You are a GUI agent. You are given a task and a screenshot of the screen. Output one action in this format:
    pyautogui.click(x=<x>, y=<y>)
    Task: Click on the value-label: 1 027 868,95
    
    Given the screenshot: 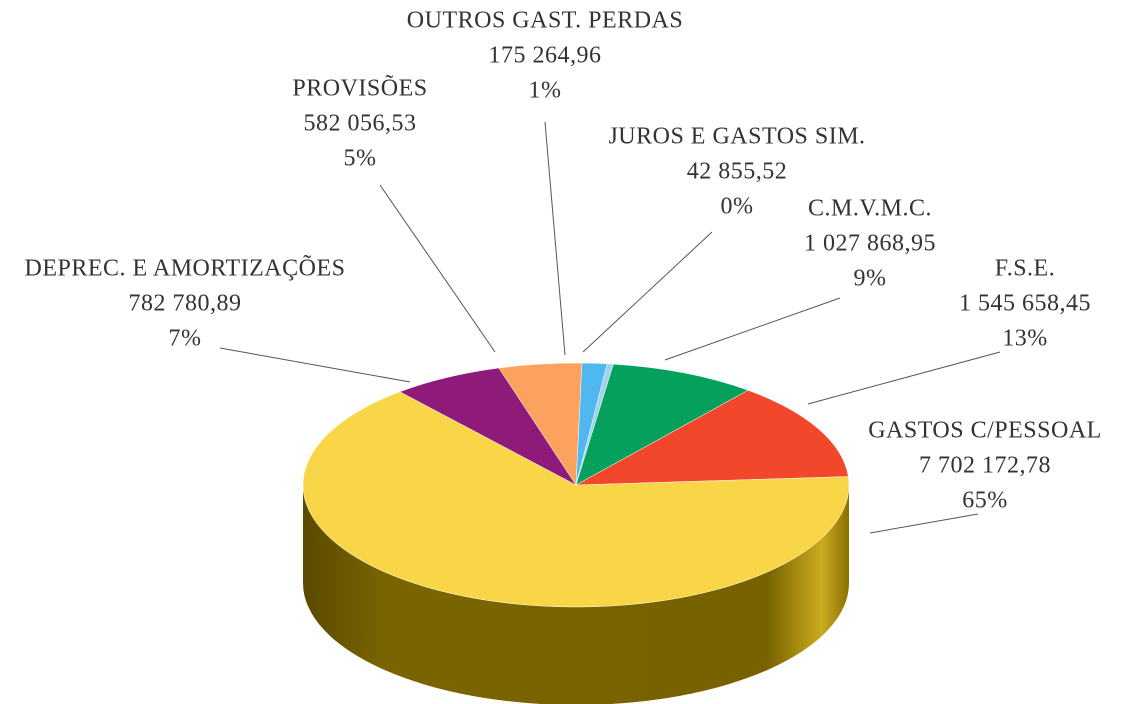 What is the action you would take?
    pyautogui.click(x=870, y=244)
    